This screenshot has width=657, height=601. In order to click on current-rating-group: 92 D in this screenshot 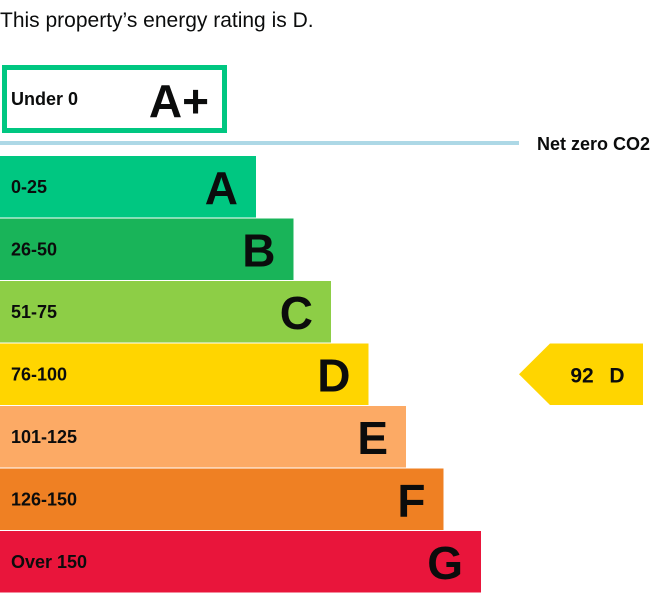, I will do `click(581, 374)`.